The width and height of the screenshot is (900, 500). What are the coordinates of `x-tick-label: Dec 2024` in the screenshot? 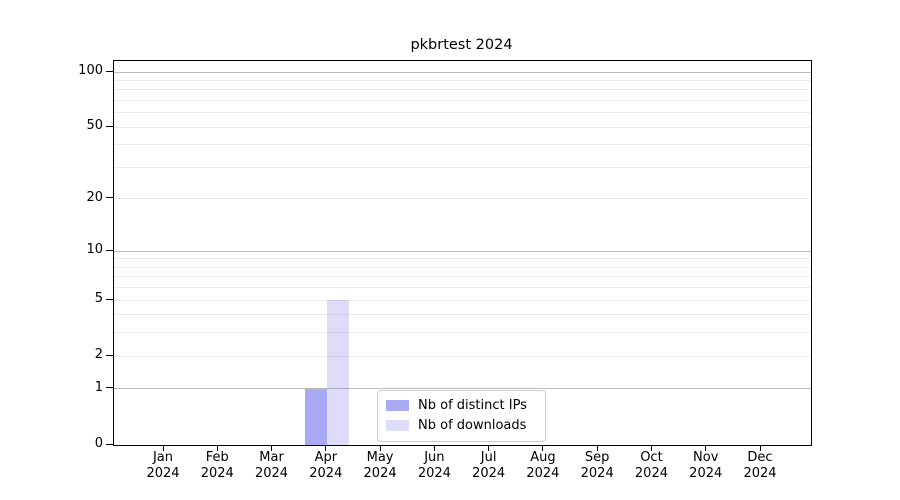 It's located at (760, 466).